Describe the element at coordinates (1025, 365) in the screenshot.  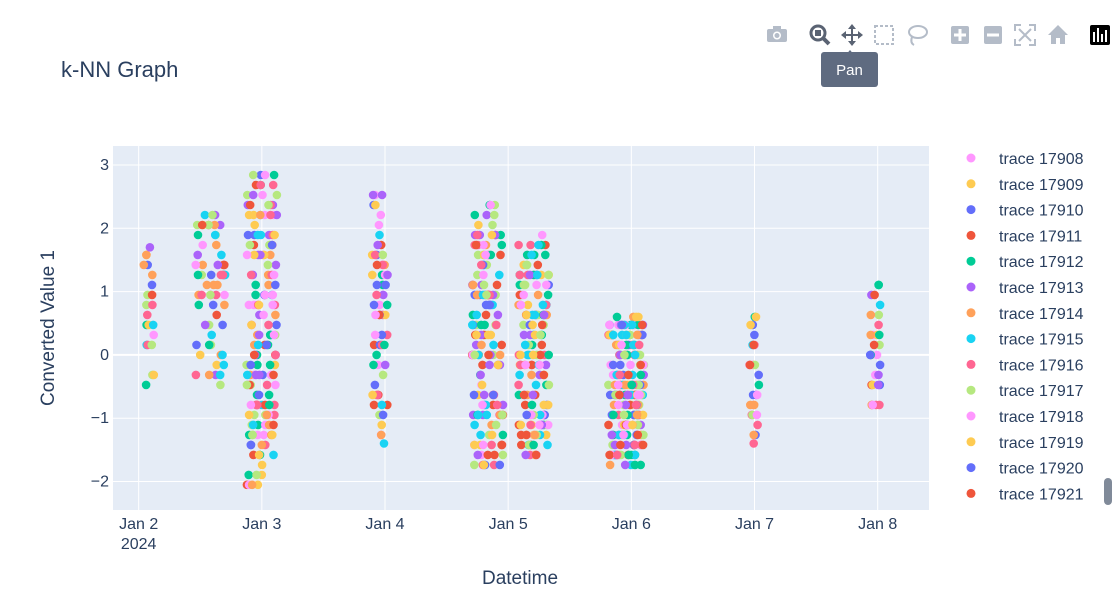
I see `legend-item: trace 17916` at that location.